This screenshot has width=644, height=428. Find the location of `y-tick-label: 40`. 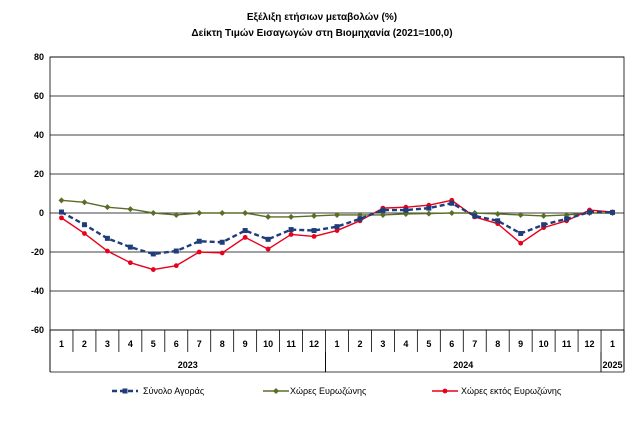

y-tick-label: 40 is located at coordinates (39, 135).